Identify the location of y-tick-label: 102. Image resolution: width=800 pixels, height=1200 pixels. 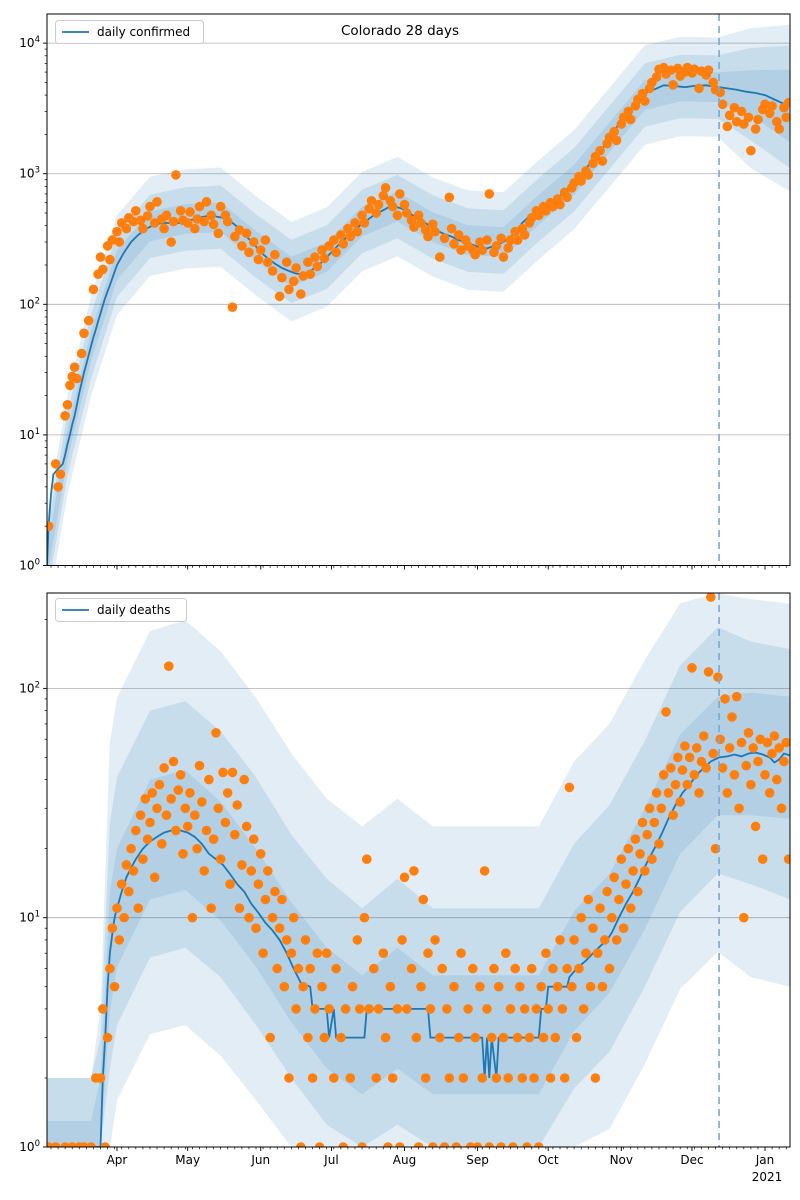
(29, 687).